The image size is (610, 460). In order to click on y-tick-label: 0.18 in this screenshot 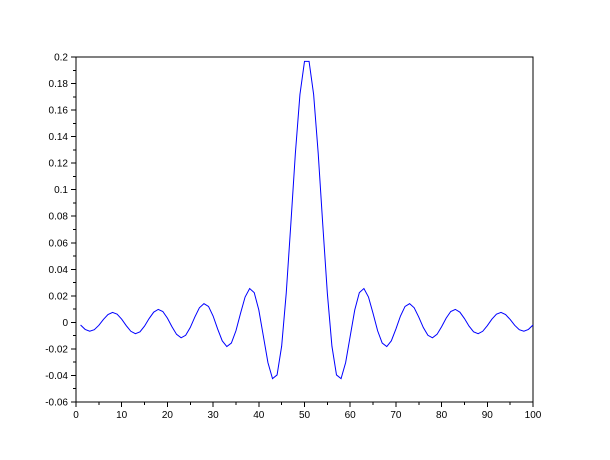, I will do `click(59, 84)`.